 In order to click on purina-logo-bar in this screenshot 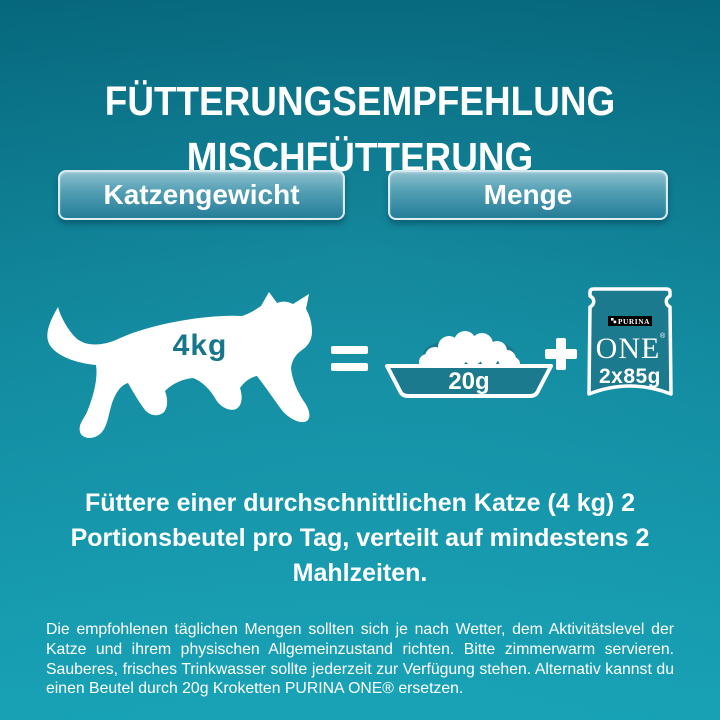, I will do `click(630, 321)`.